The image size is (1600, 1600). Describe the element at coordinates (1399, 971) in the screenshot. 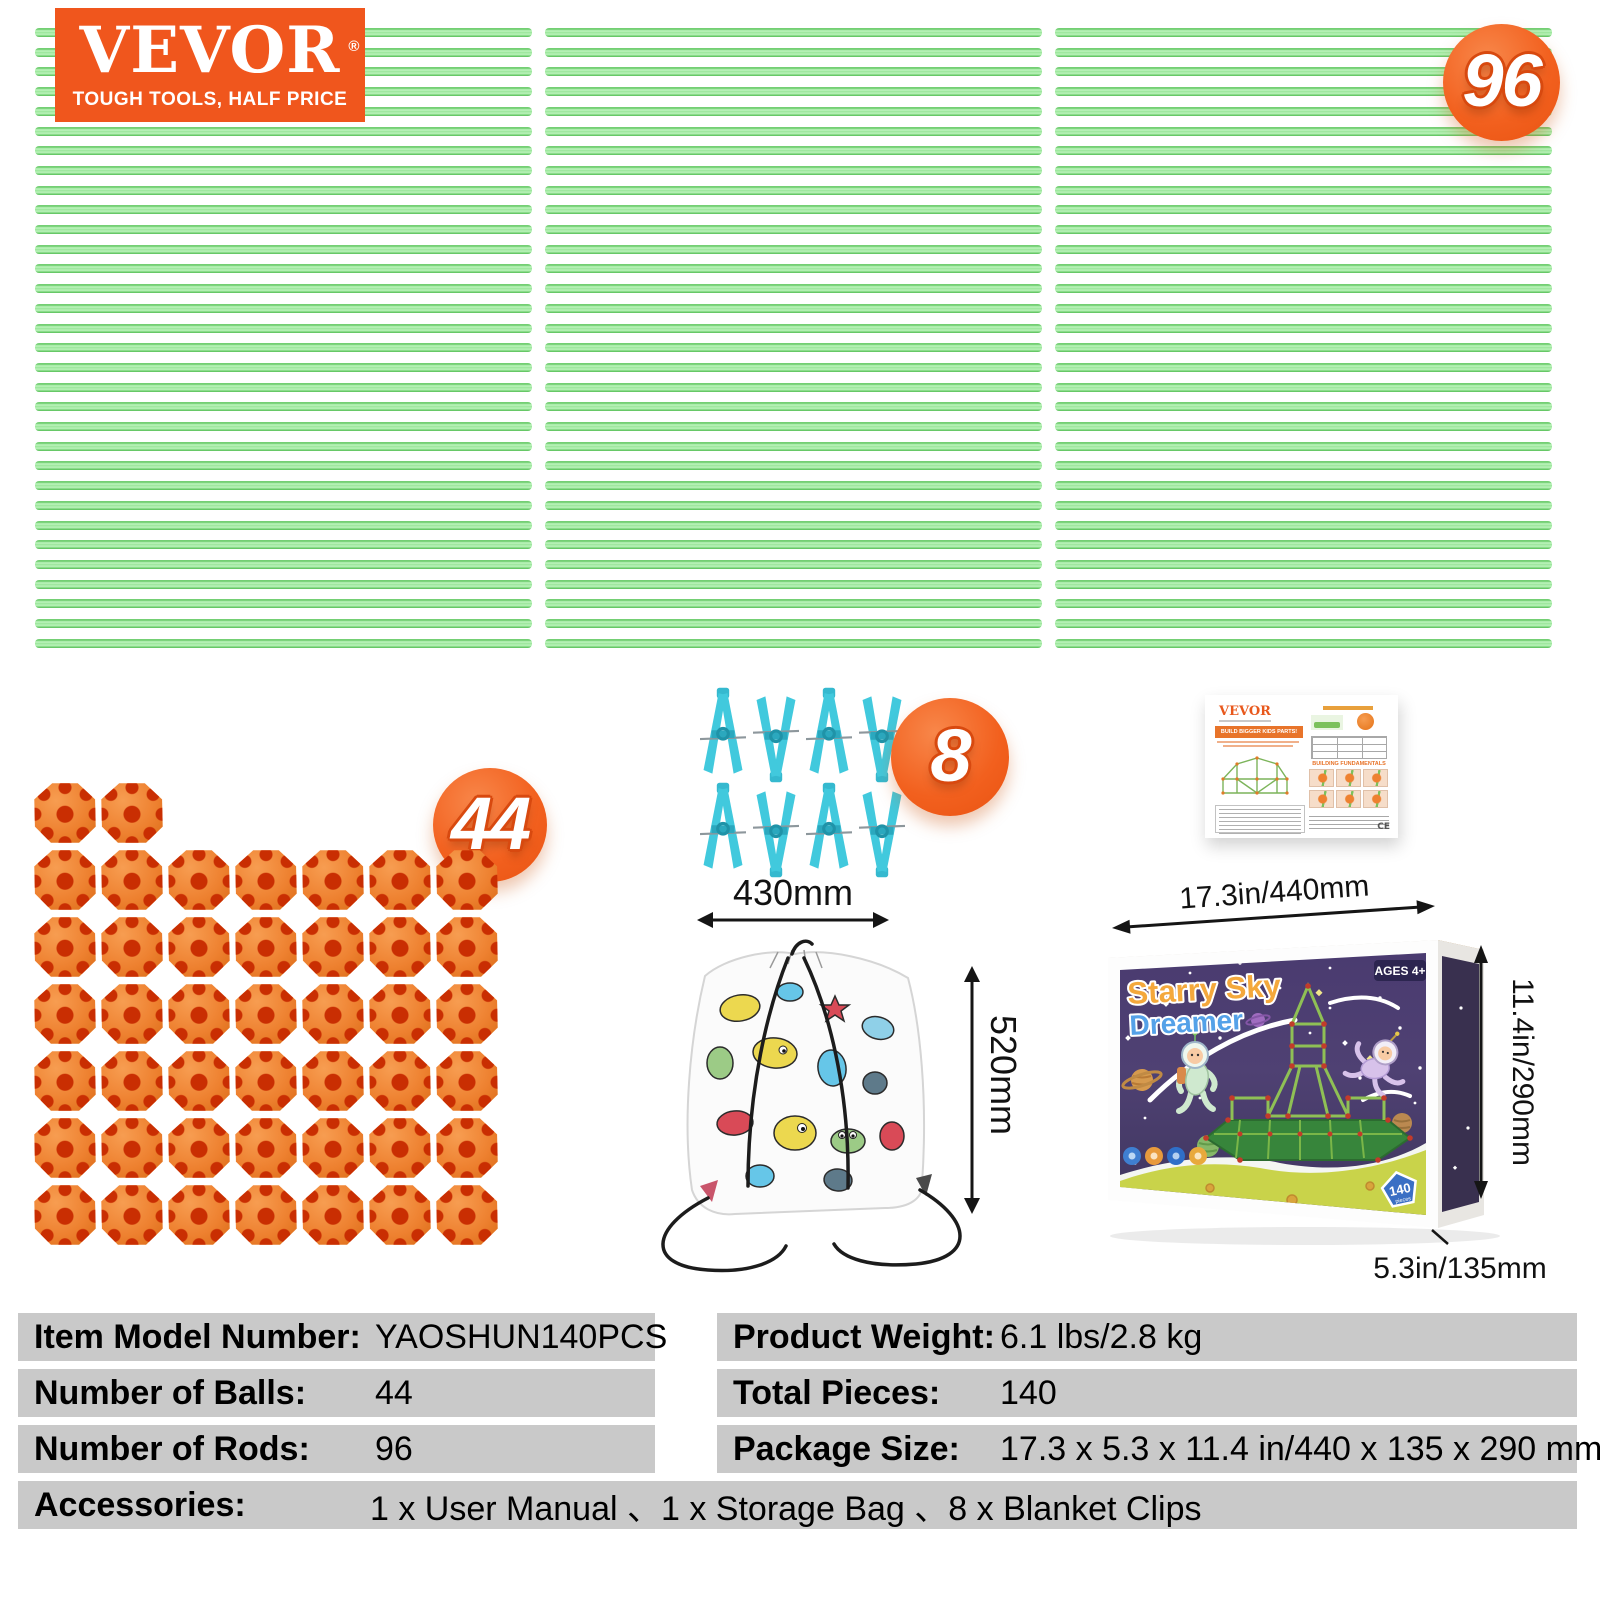

I see `ages-badge: AGES 4+` at that location.